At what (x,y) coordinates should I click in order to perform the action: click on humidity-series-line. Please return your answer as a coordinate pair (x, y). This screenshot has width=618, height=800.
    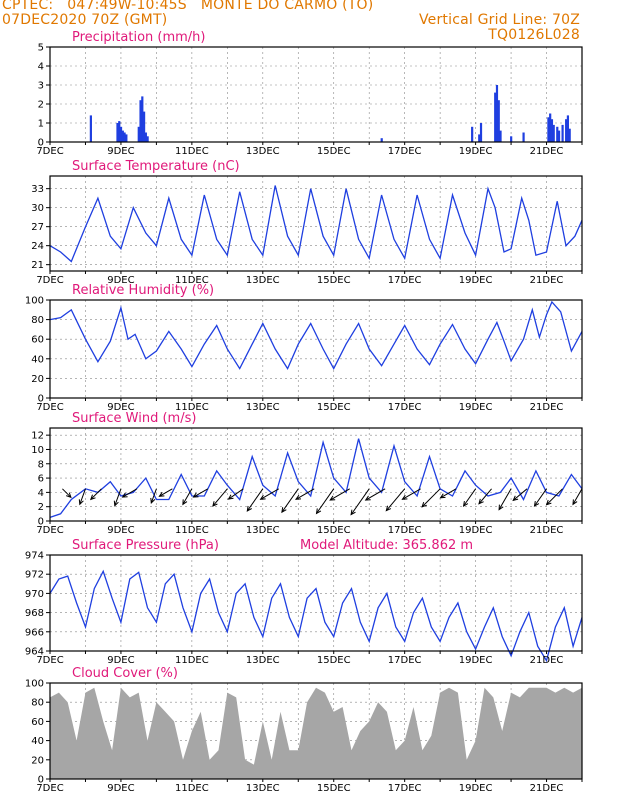
    Looking at the image, I should click on (316, 335).